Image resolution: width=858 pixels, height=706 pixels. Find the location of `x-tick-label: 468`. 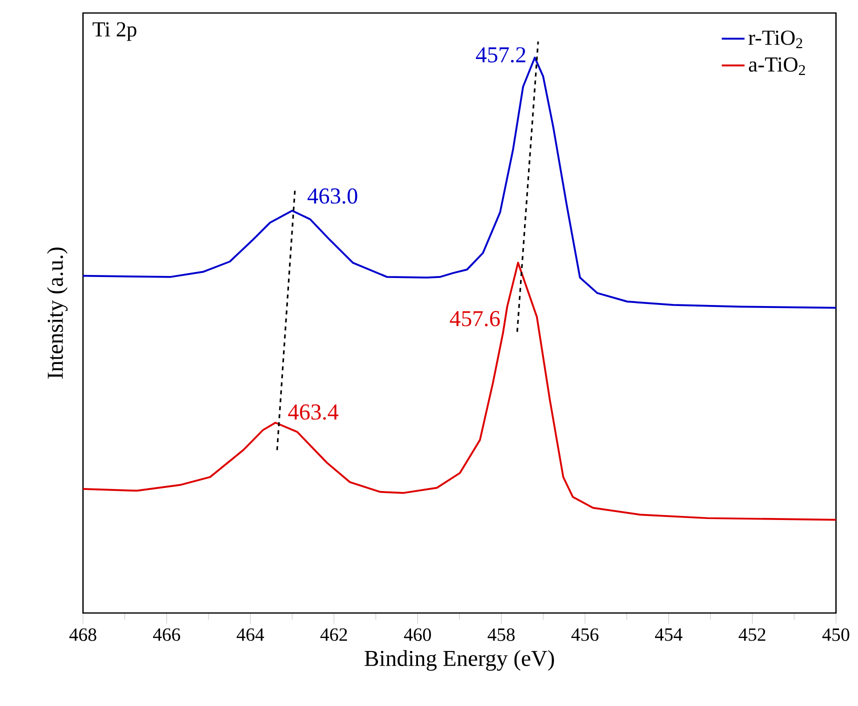

x-tick-label: 468 is located at coordinates (82, 634).